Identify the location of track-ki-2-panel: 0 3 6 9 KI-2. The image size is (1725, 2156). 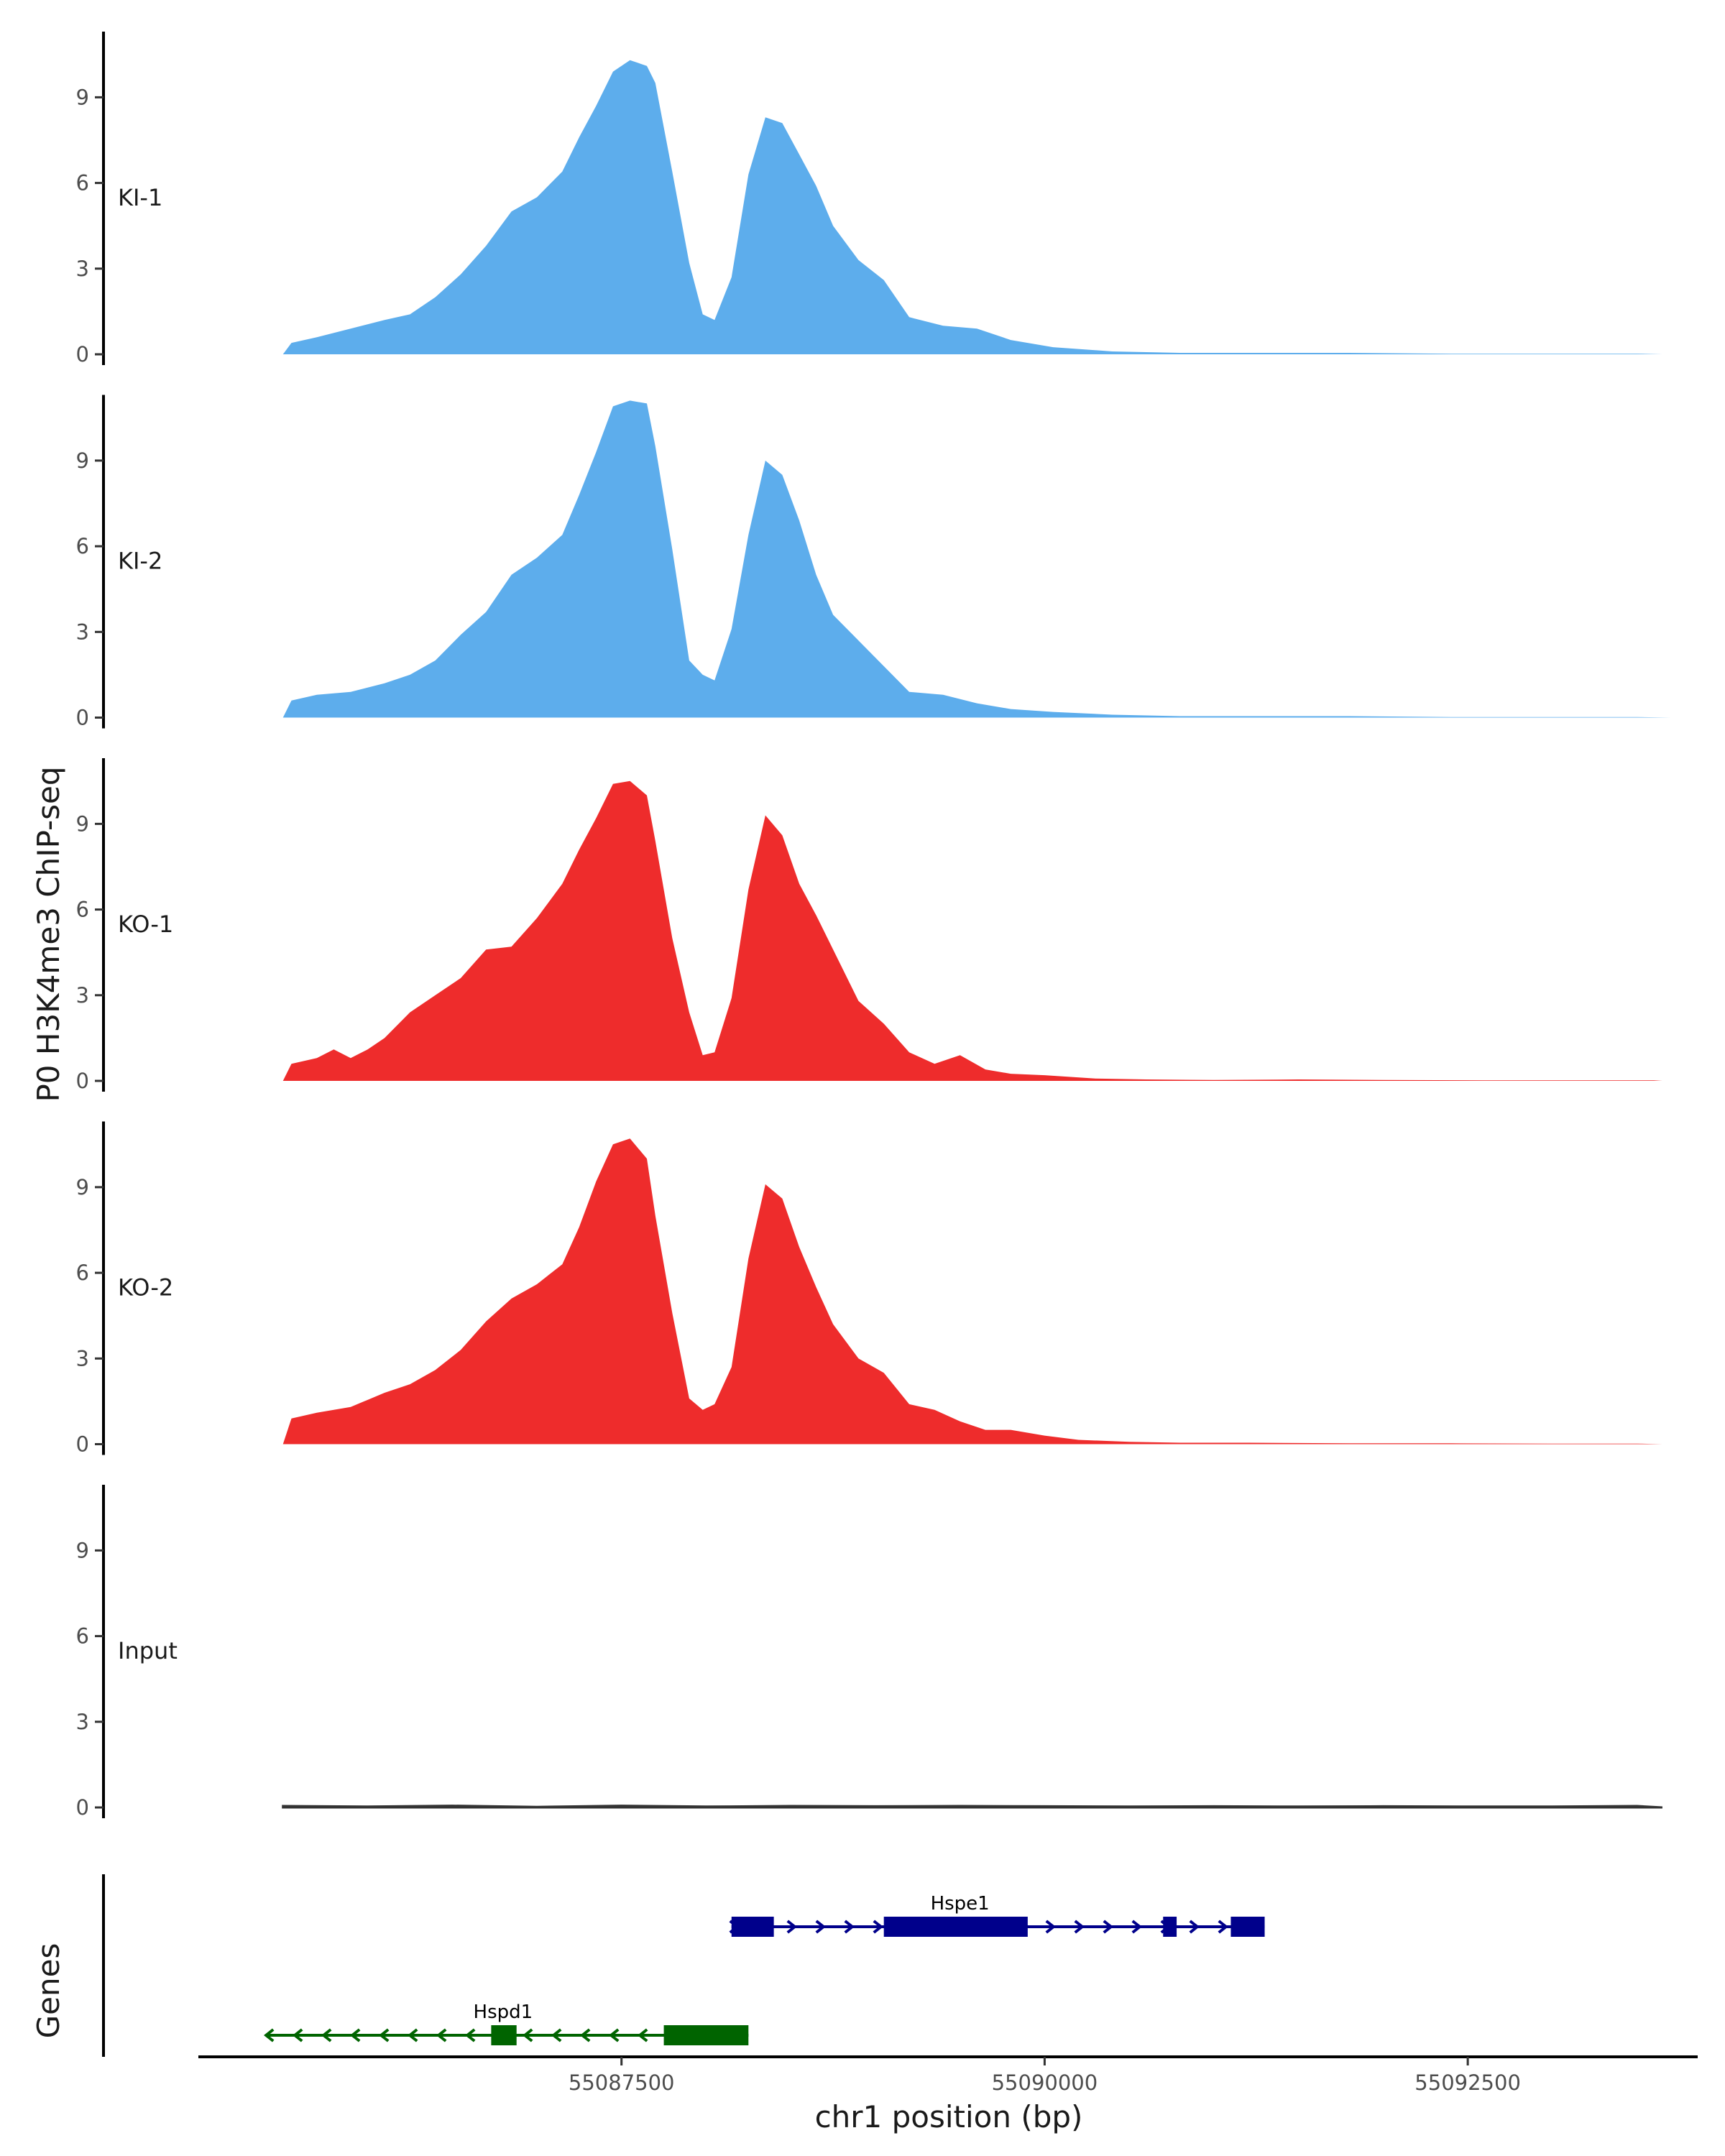
(873, 562).